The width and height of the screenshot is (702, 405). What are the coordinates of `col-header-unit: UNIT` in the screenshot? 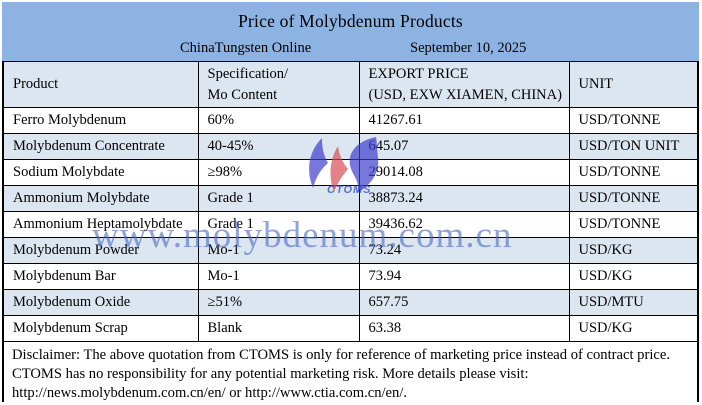 It's located at (632, 85).